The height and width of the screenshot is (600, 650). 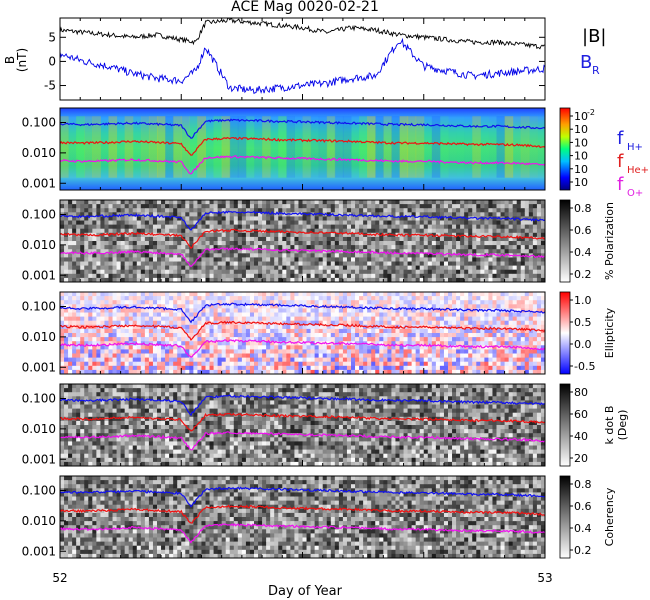 I want to click on spectrum-ytick-label: 0.001, so click(x=39, y=183).